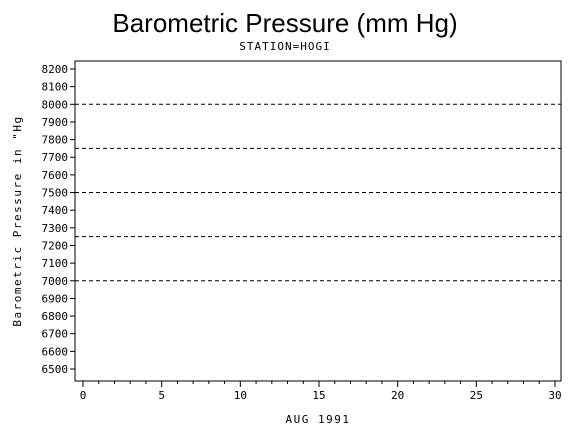 This screenshot has height=430, width=570. What do you see at coordinates (55, 334) in the screenshot?
I see `y-tick-label: 6700` at bounding box center [55, 334].